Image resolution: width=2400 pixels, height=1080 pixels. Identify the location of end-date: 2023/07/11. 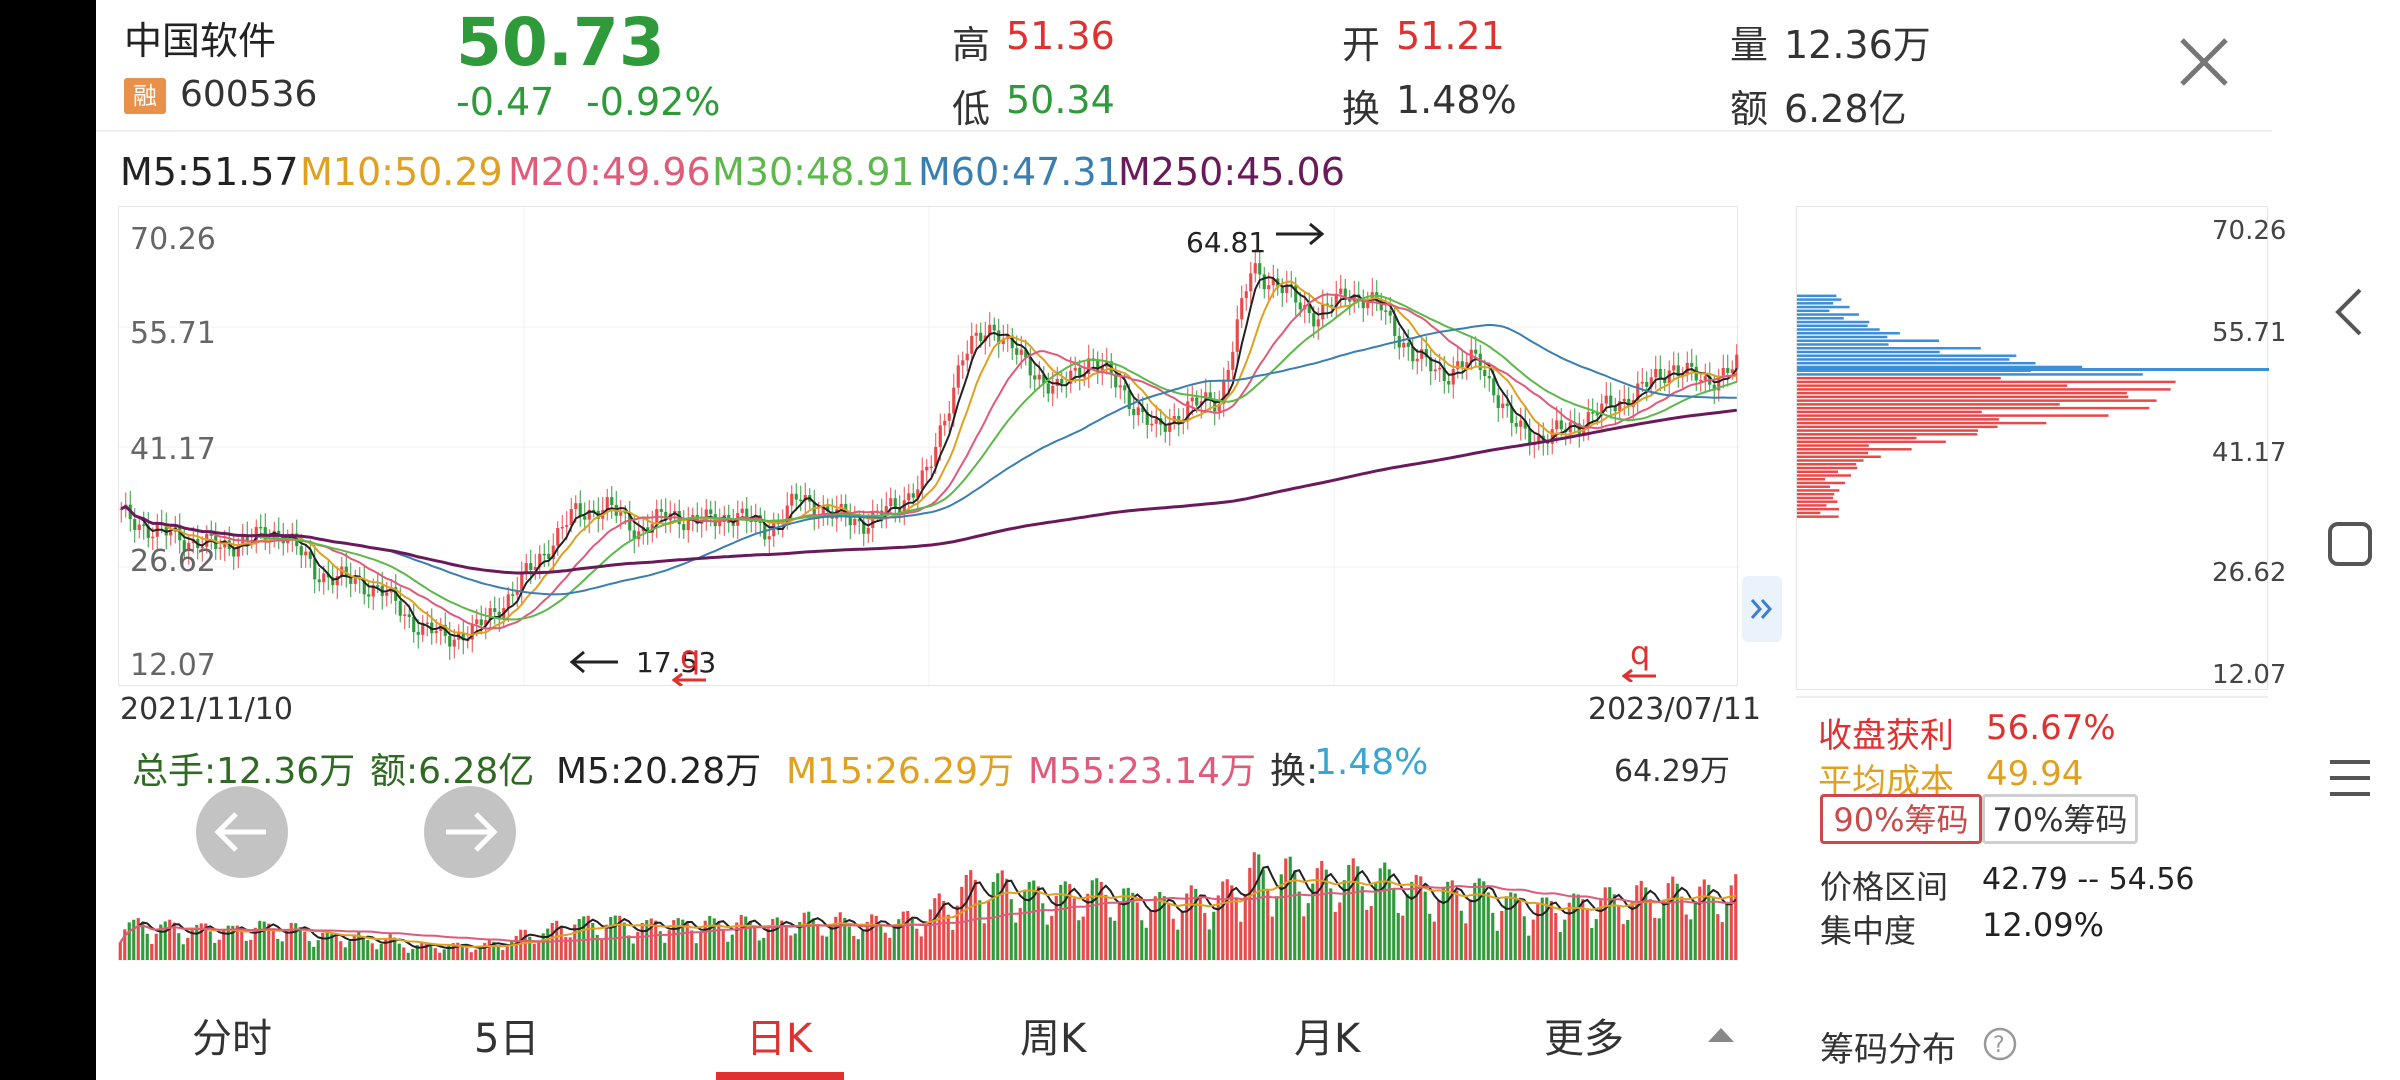
(1674, 709).